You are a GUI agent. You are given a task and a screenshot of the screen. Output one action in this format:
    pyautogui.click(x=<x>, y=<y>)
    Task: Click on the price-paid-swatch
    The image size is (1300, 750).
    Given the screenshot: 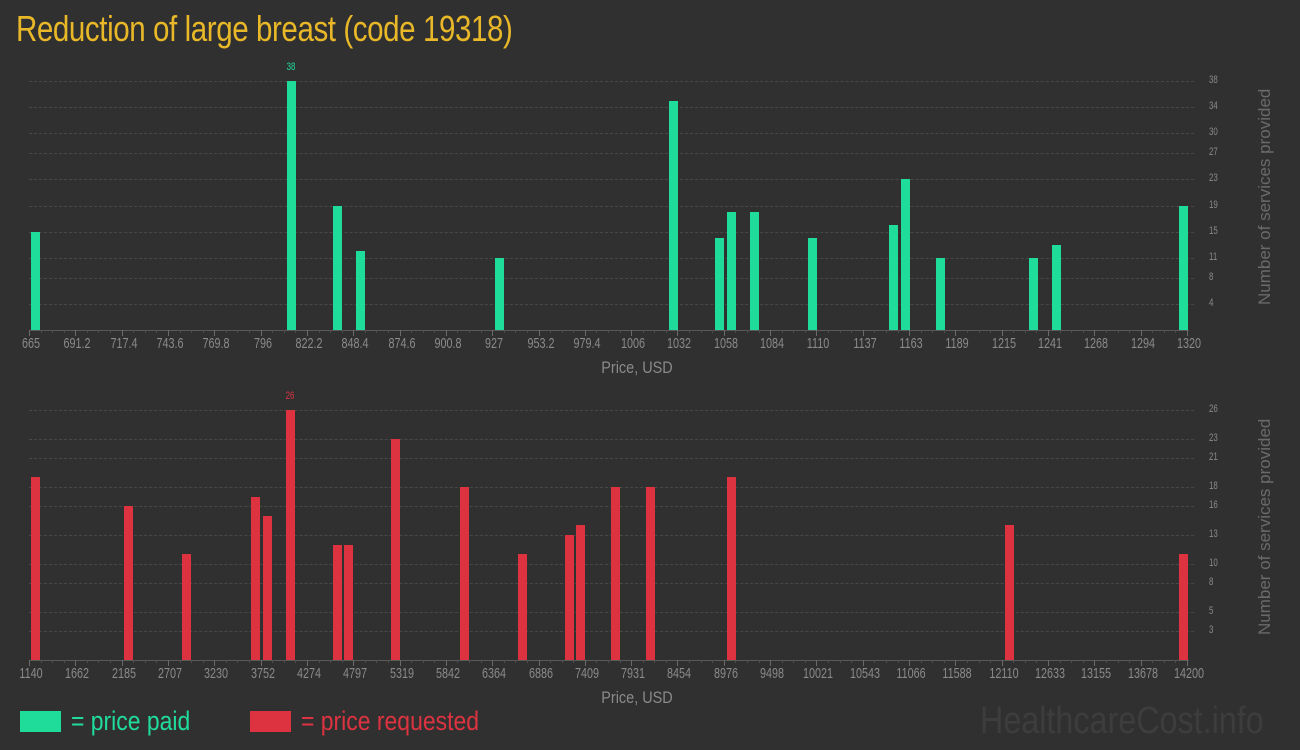 What is the action you would take?
    pyautogui.click(x=40, y=721)
    